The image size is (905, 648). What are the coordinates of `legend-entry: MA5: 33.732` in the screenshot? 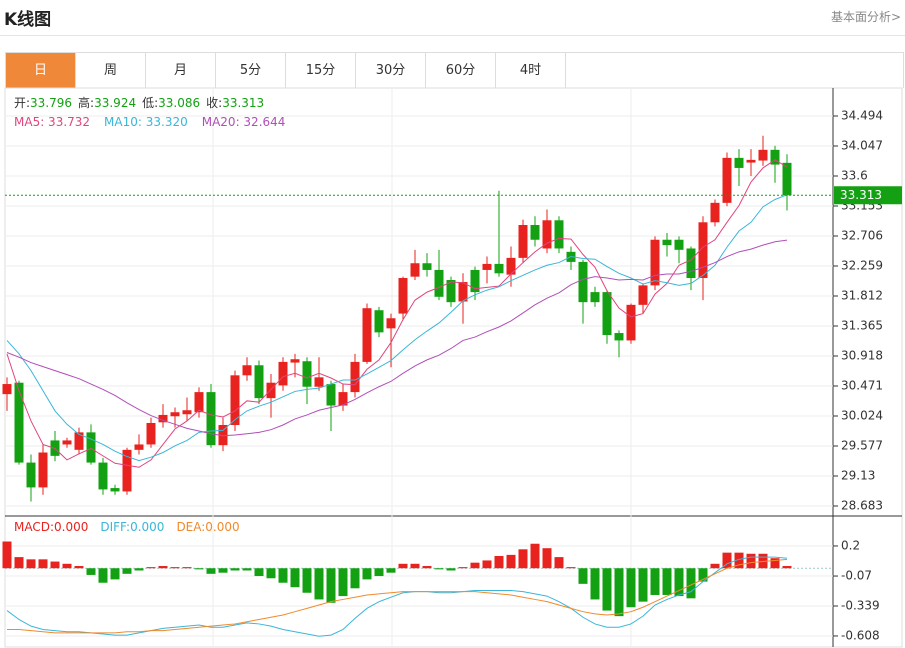 It's located at (52, 122).